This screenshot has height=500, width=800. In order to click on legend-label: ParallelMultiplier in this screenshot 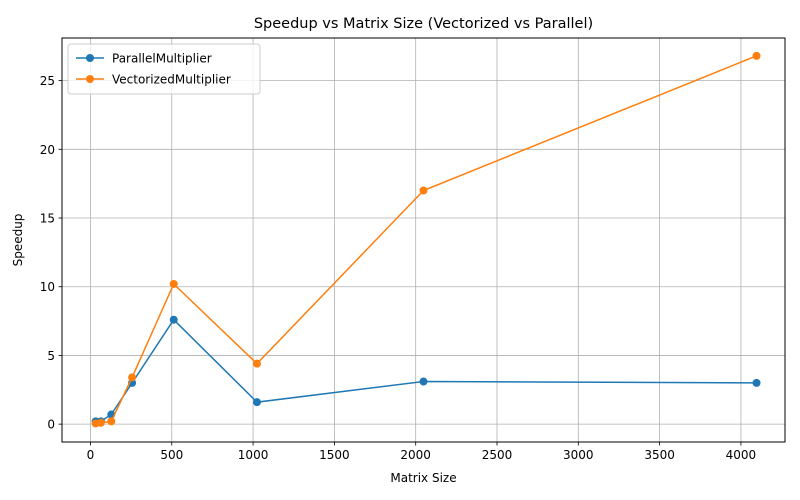, I will do `click(162, 59)`.